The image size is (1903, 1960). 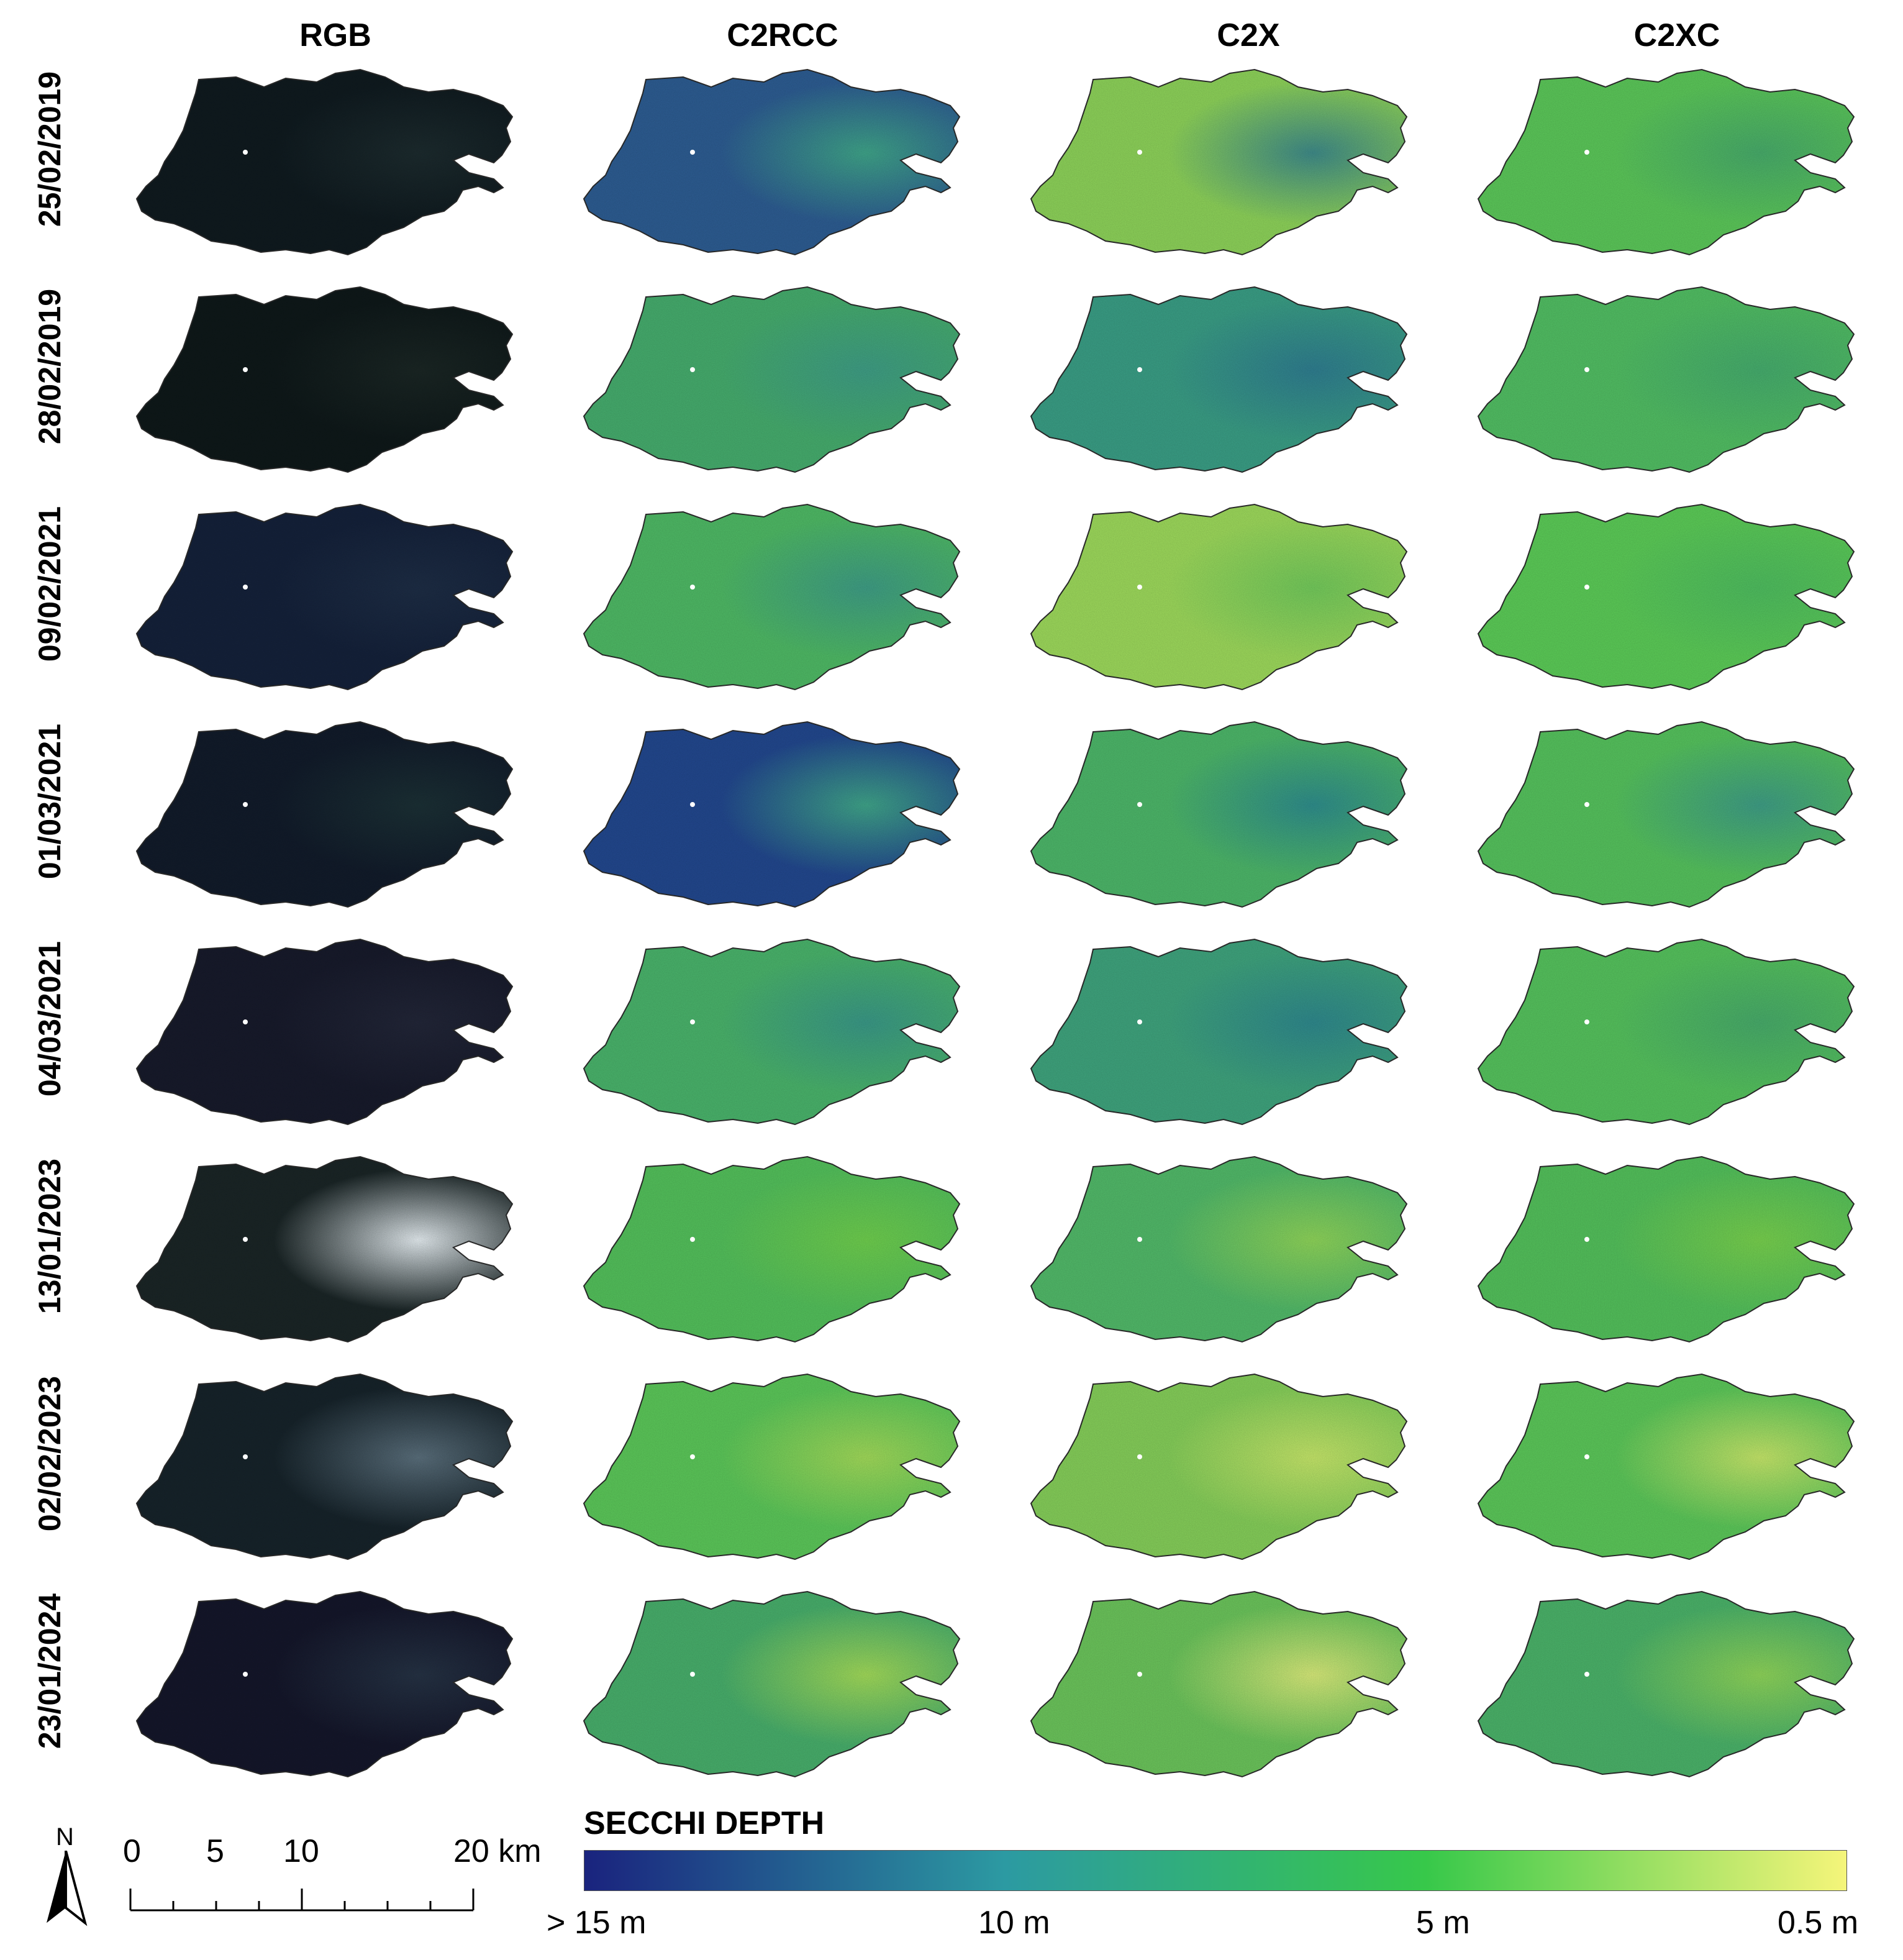 What do you see at coordinates (1216, 1870) in the screenshot?
I see `legend-color-bar` at bounding box center [1216, 1870].